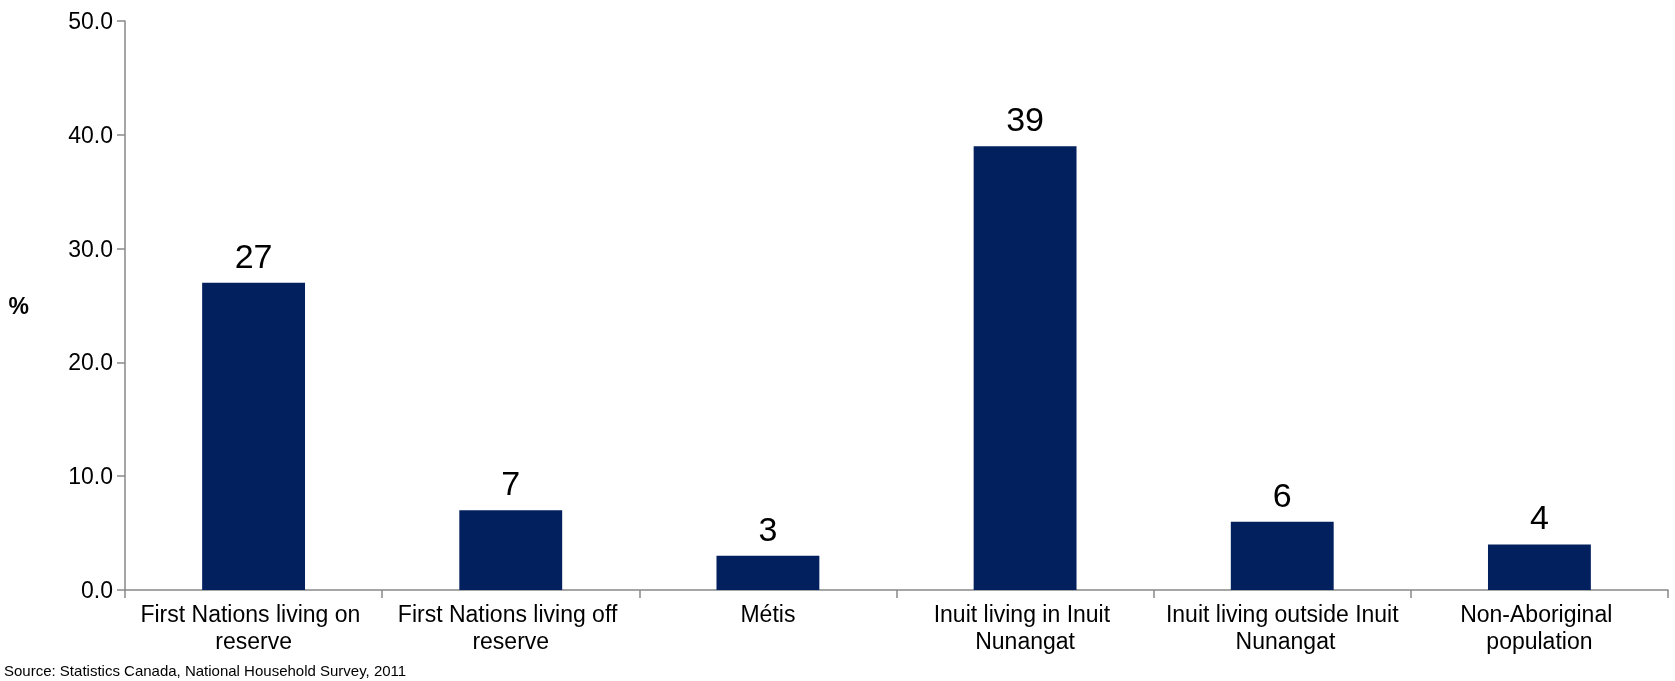 The image size is (1675, 681). What do you see at coordinates (768, 613) in the screenshot?
I see `x-tick-label: Métis` at bounding box center [768, 613].